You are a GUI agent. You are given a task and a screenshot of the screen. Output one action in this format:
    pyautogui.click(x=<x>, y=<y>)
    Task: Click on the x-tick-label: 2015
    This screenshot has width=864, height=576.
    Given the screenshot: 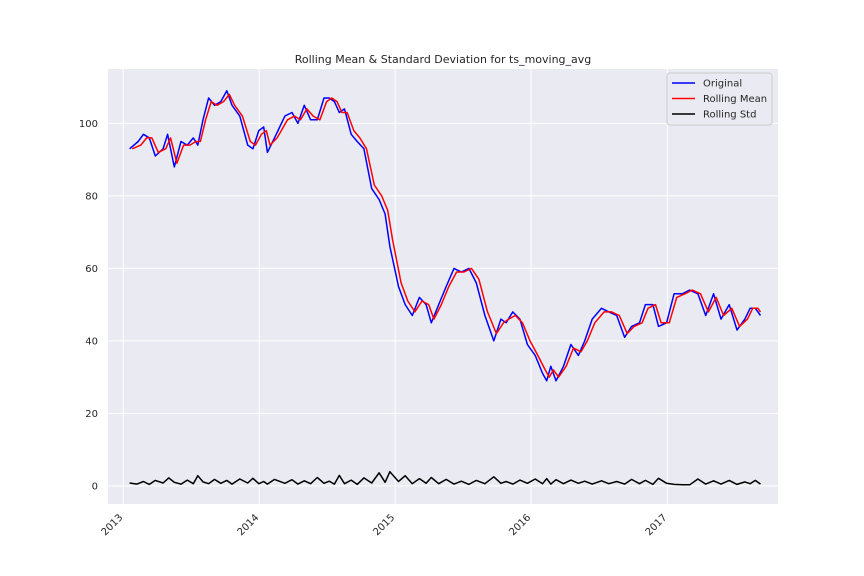 What is the action you would take?
    pyautogui.click(x=384, y=525)
    